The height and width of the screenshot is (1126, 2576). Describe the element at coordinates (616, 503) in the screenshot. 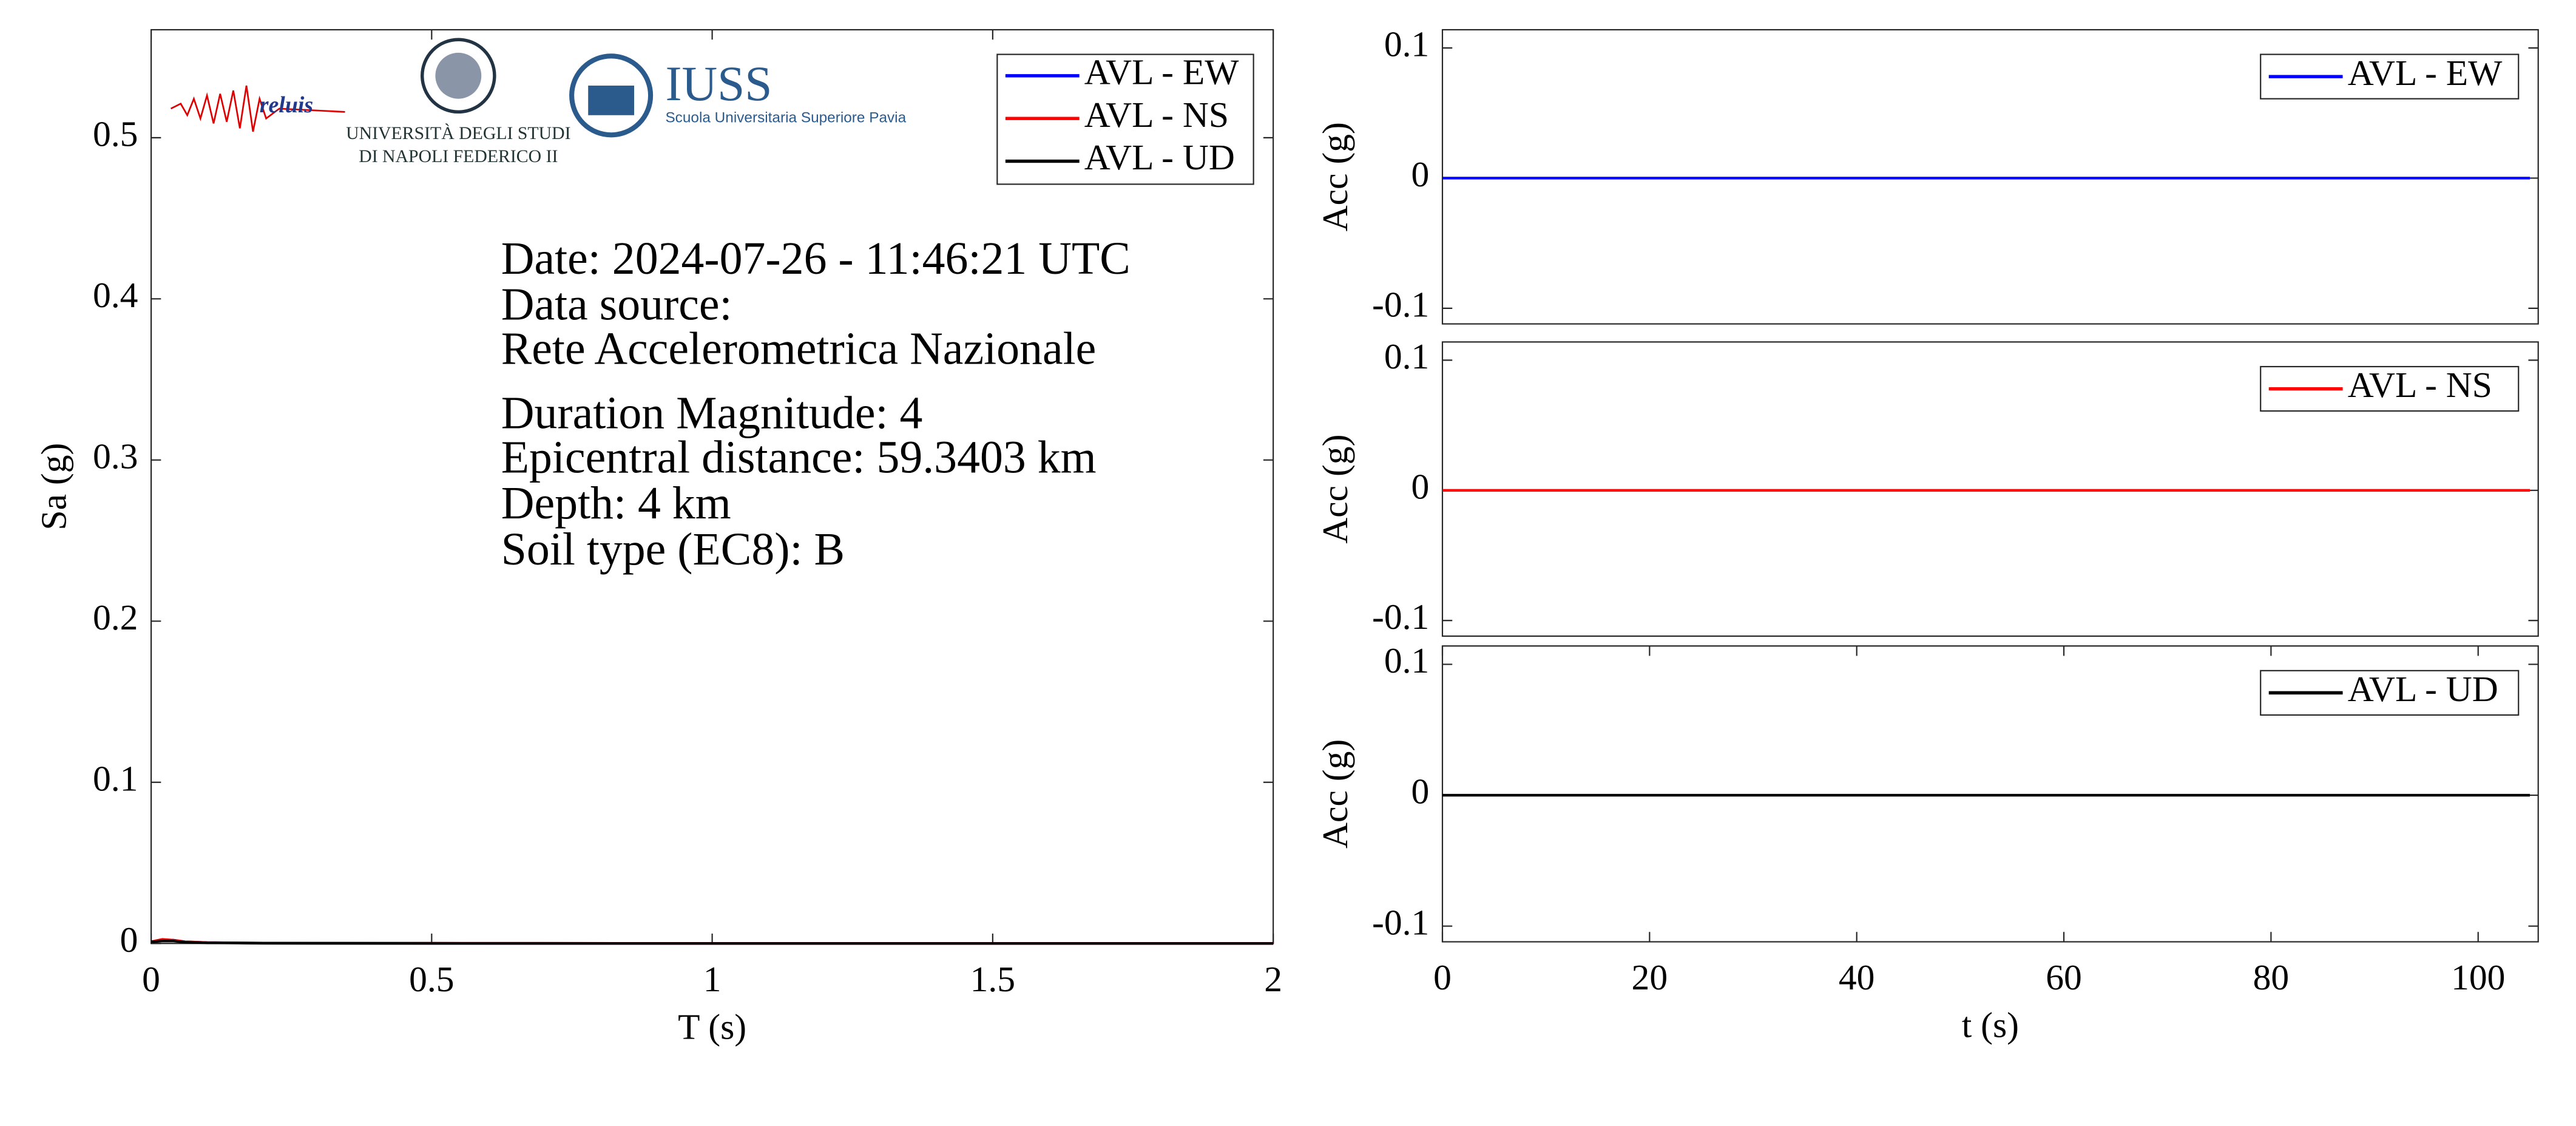

I see `annotation: Depth: 4 km` at that location.